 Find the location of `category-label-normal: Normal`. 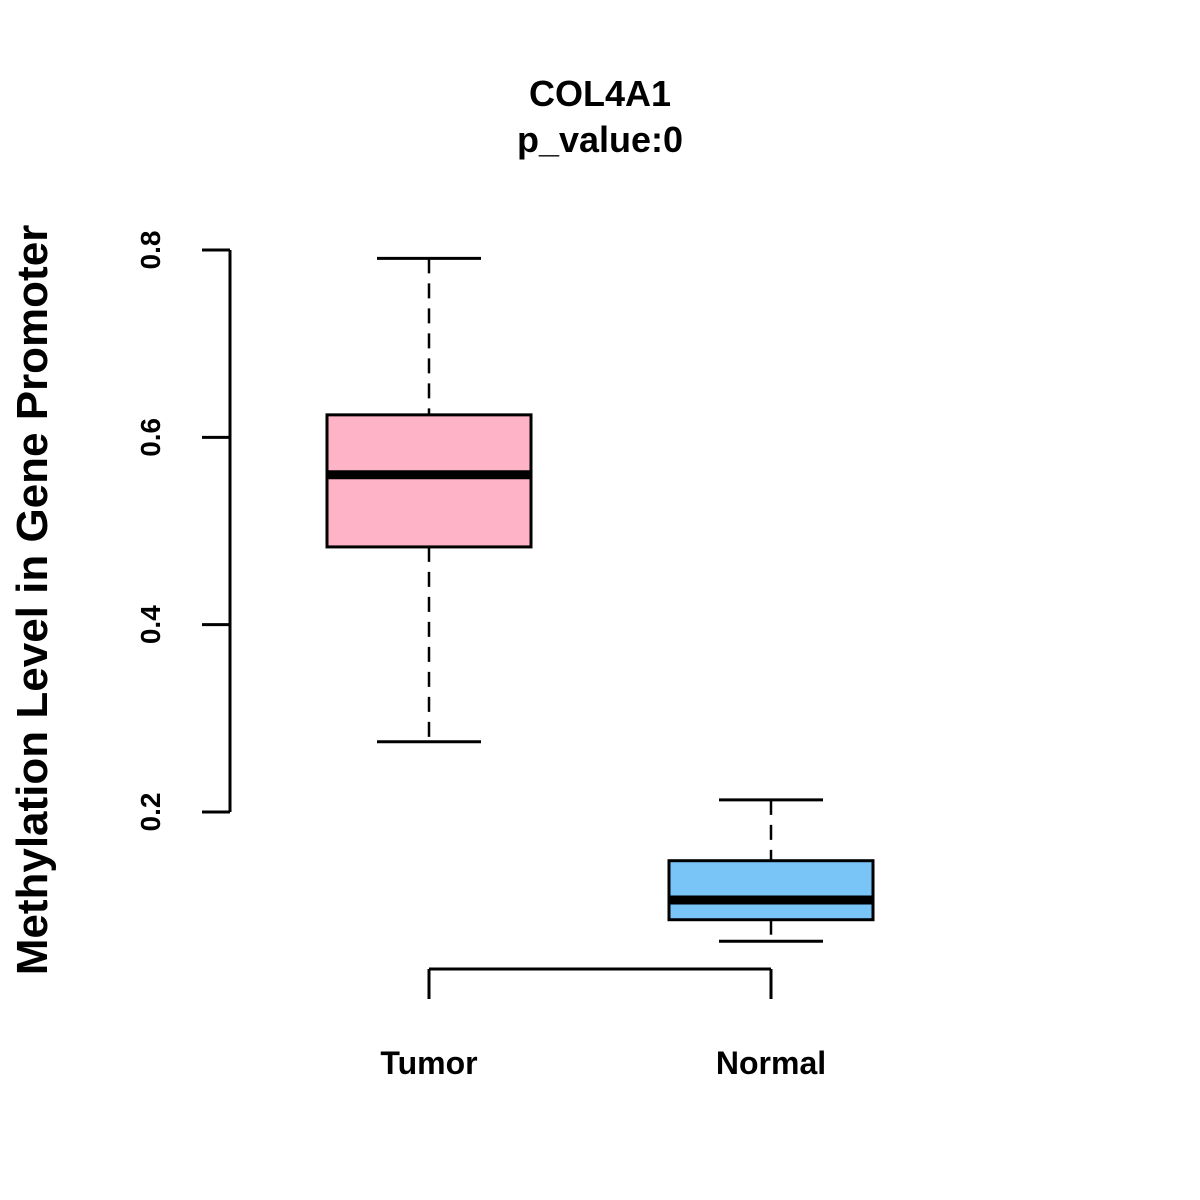

category-label-normal: Normal is located at coordinates (771, 1063).